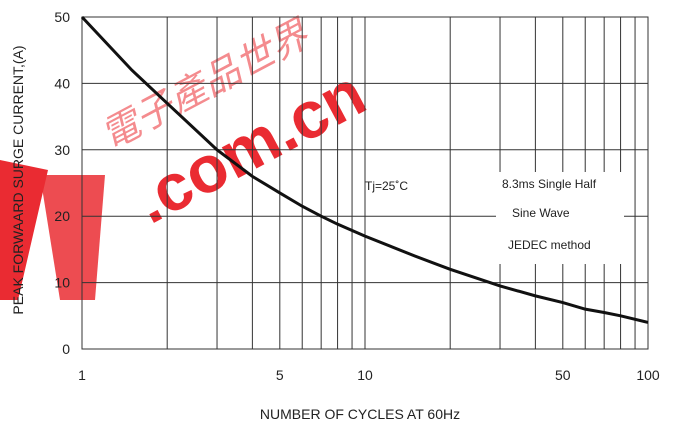 The image size is (675, 428). Describe the element at coordinates (62, 216) in the screenshot. I see `y-tick-label-2: 20` at that location.